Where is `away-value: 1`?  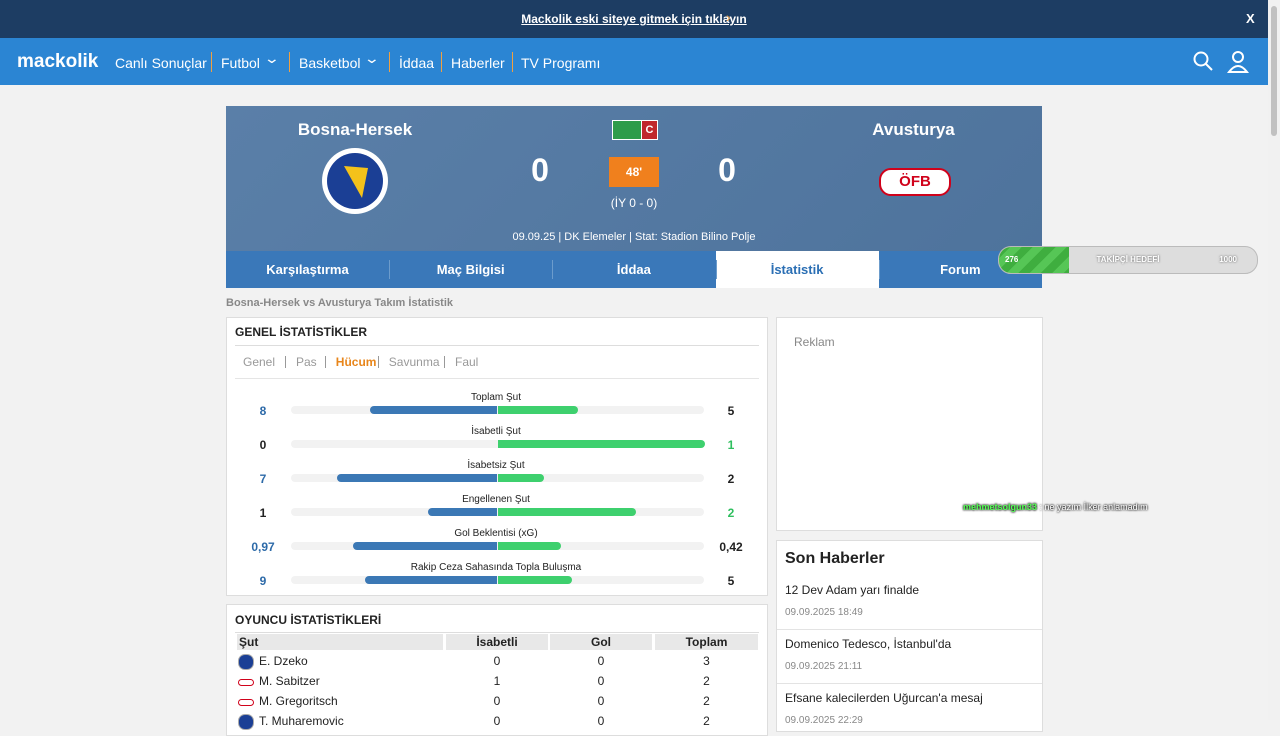
away-value: 1 is located at coordinates (731, 445).